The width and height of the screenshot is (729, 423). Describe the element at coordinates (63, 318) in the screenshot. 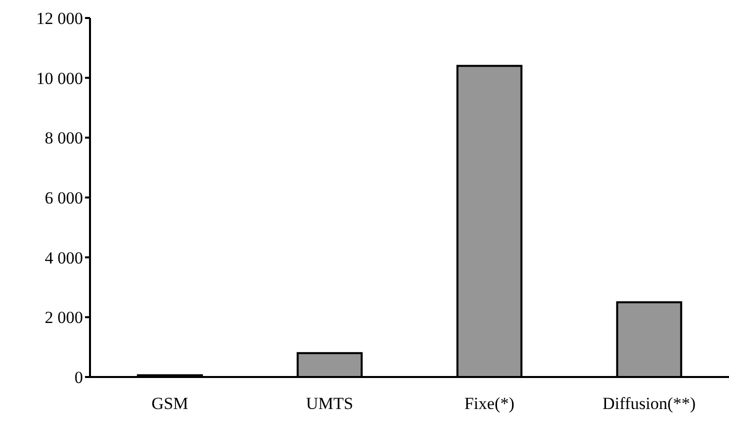

I see `y-tick-label: 2 000` at that location.